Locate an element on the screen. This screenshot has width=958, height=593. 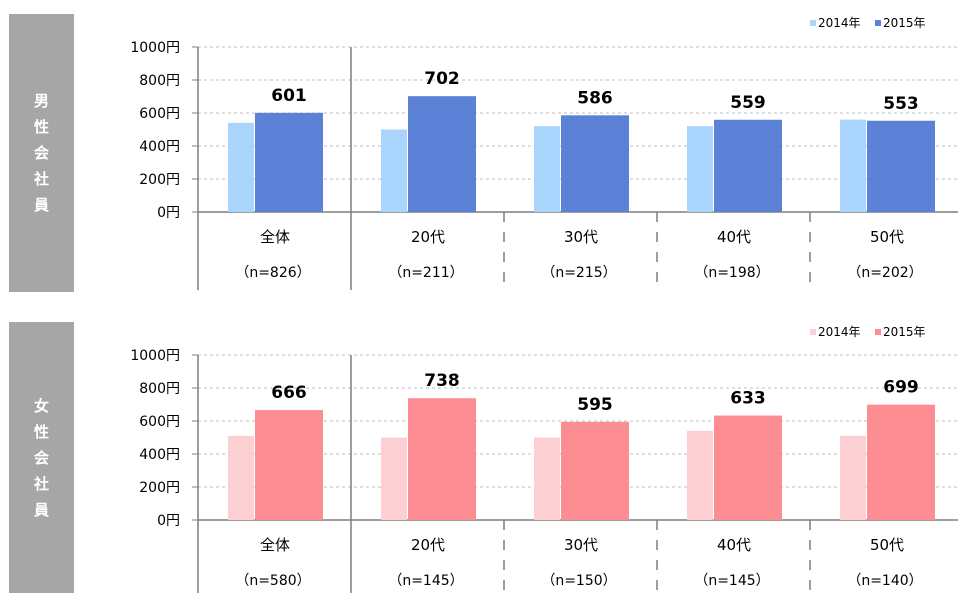
side-label-male: 男性会社員 is located at coordinates (41, 153).